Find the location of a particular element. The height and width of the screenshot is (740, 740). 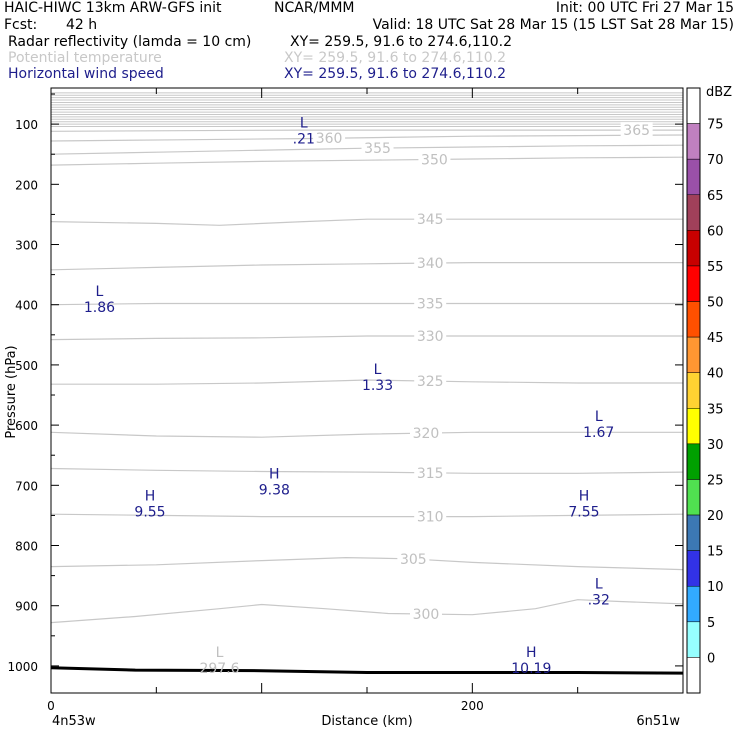

y-tick-label: 300 is located at coordinates (26, 246).